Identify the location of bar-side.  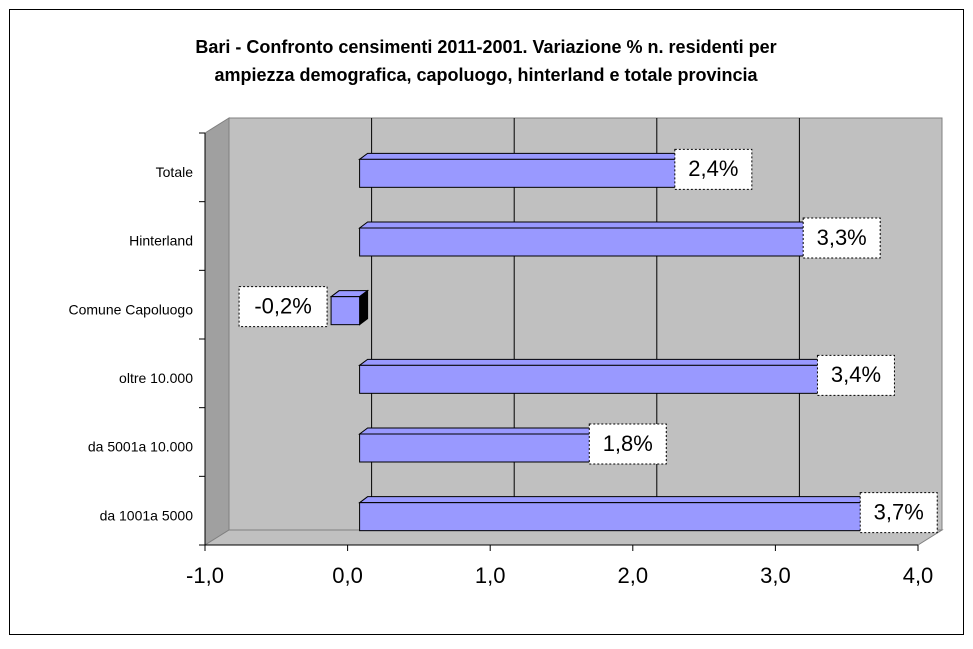
(364, 307).